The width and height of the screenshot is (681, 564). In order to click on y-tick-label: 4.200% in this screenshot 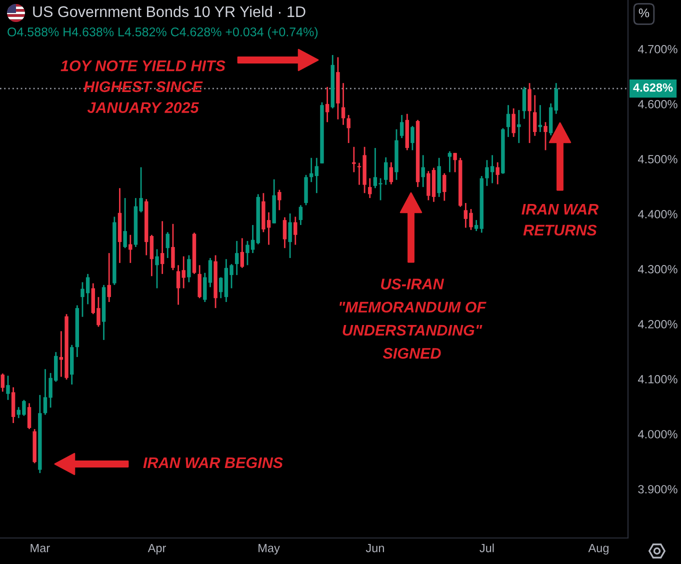, I will do `click(658, 324)`.